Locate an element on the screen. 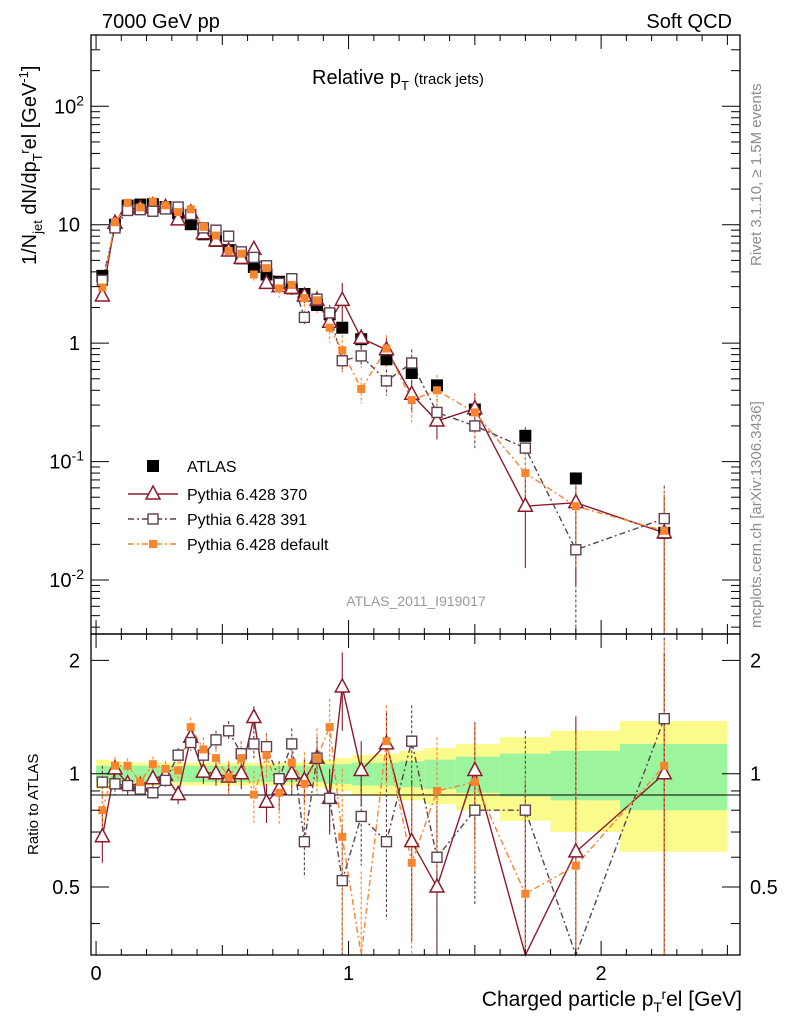 The width and height of the screenshot is (786, 1024). x-tick-label: 2 is located at coordinates (601, 974).